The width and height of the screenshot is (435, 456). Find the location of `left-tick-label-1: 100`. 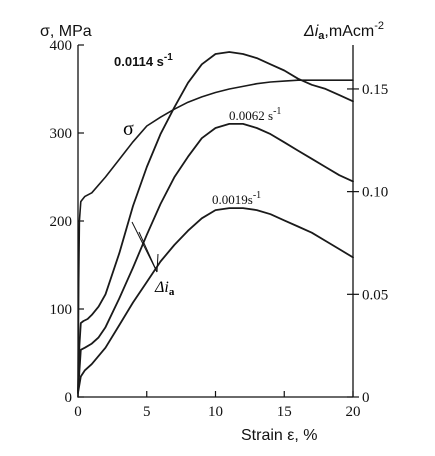

left-tick-label-1: 100 is located at coordinates (61, 310).